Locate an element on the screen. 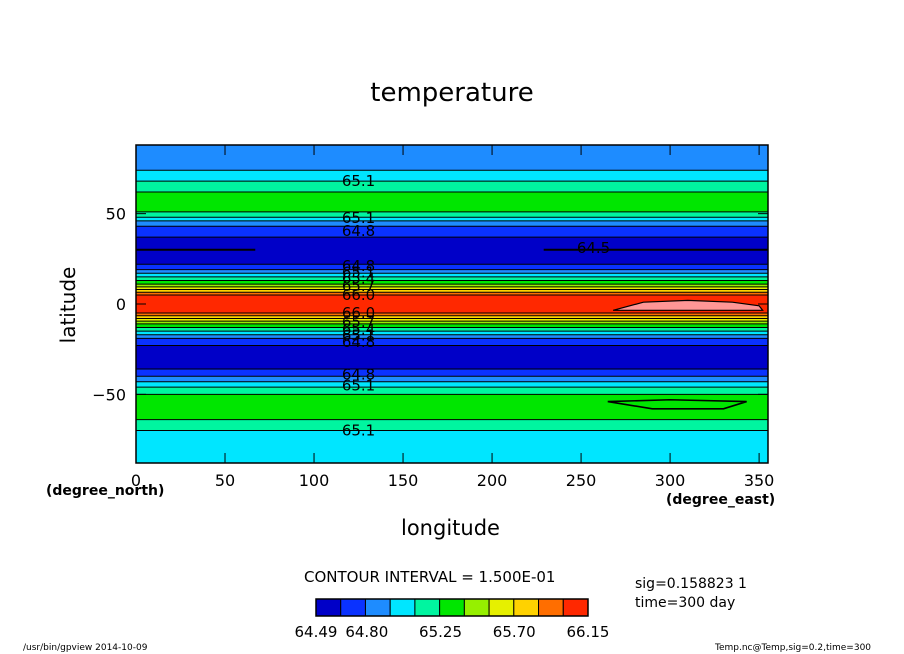  closed-contour is located at coordinates (677, 404).